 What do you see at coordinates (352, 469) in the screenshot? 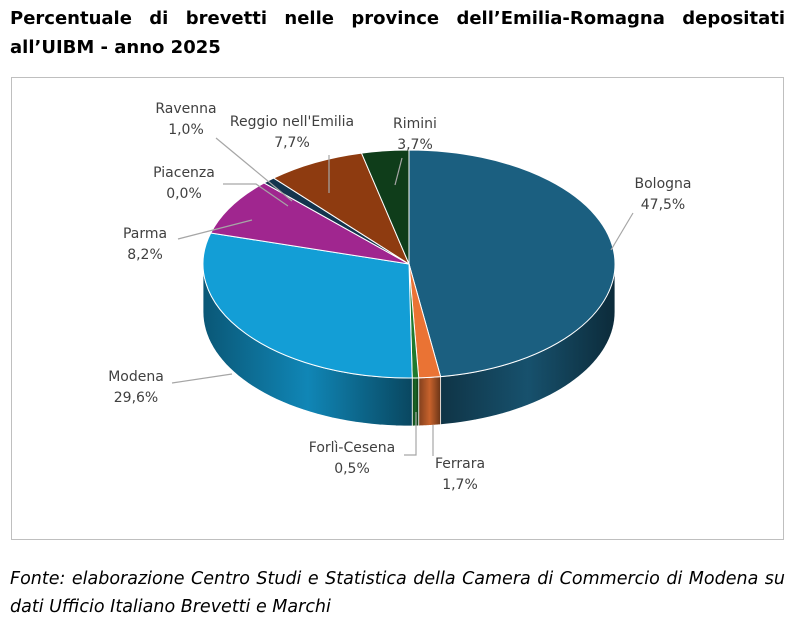
I see `slice-value-forli-cesena: 0,5%` at bounding box center [352, 469].